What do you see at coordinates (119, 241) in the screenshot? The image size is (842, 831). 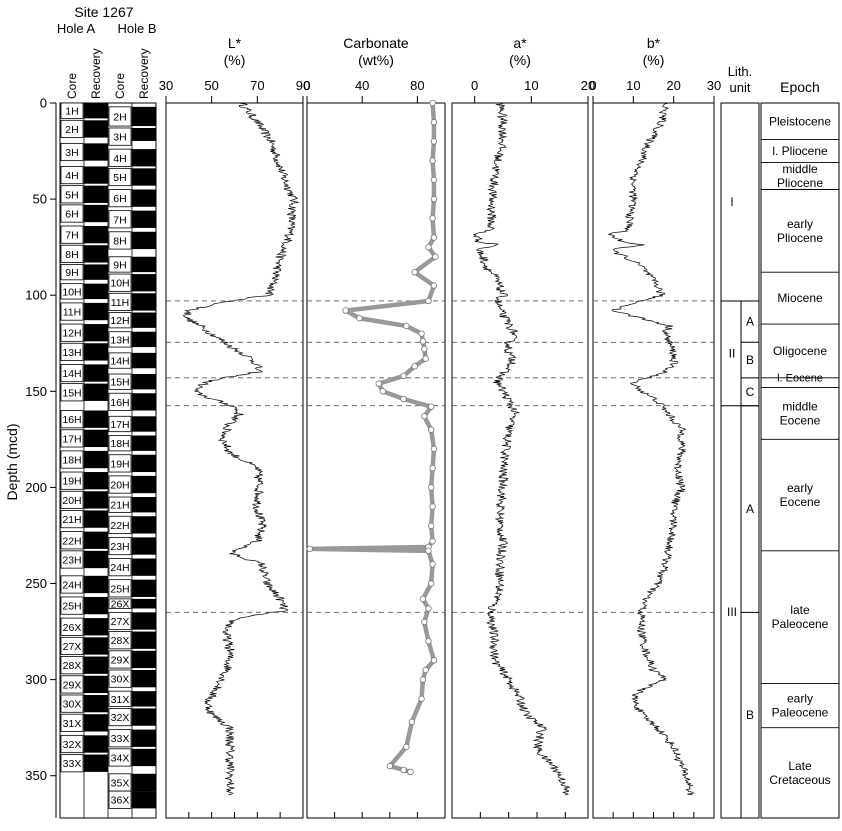 I see `hole_b-core-label: 8H` at bounding box center [119, 241].